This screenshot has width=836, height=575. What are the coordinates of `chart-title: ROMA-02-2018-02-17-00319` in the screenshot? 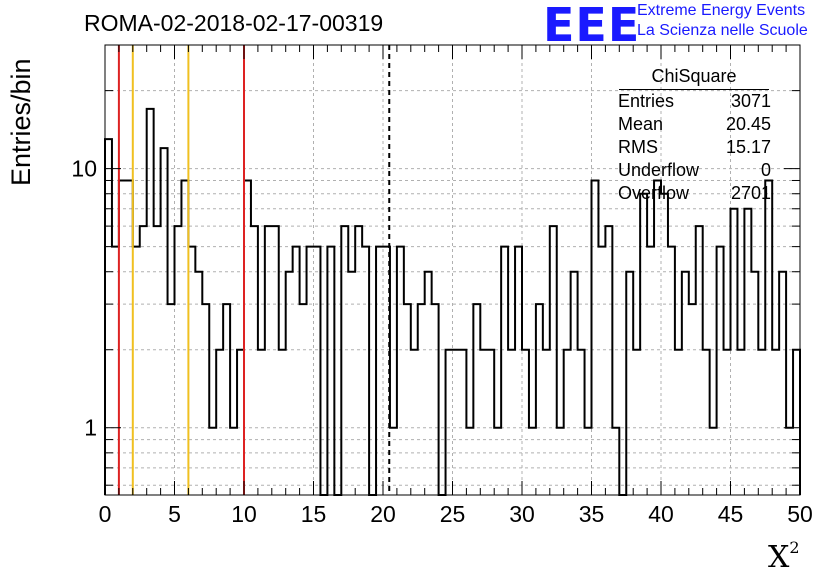 It's located at (234, 23).